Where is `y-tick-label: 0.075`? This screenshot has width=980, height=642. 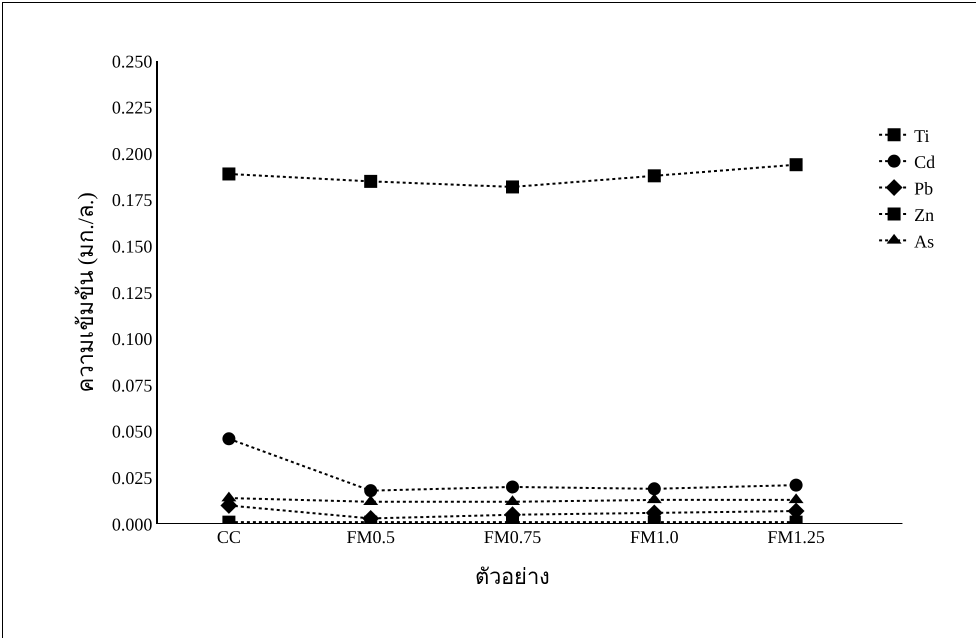 y-tick-label: 0.075 is located at coordinates (132, 385).